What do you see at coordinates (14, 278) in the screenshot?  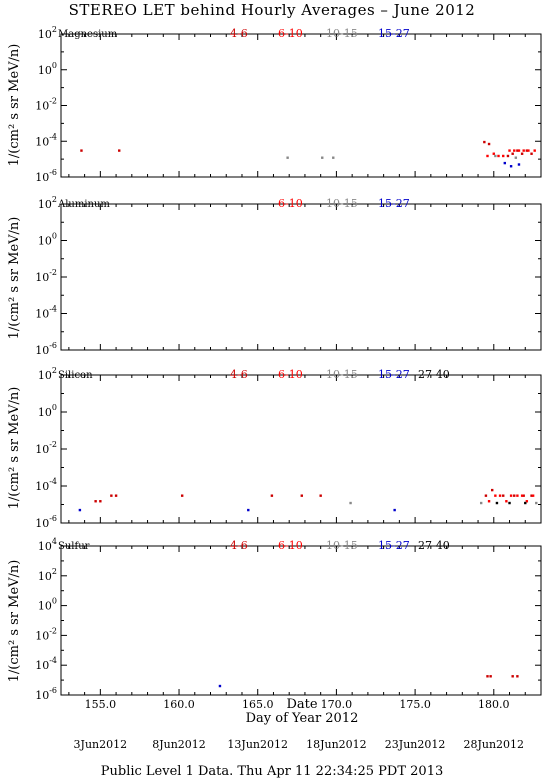 I see `y-axis-label-2: 1/(cm² s sr MeV/n)` at bounding box center [14, 278].